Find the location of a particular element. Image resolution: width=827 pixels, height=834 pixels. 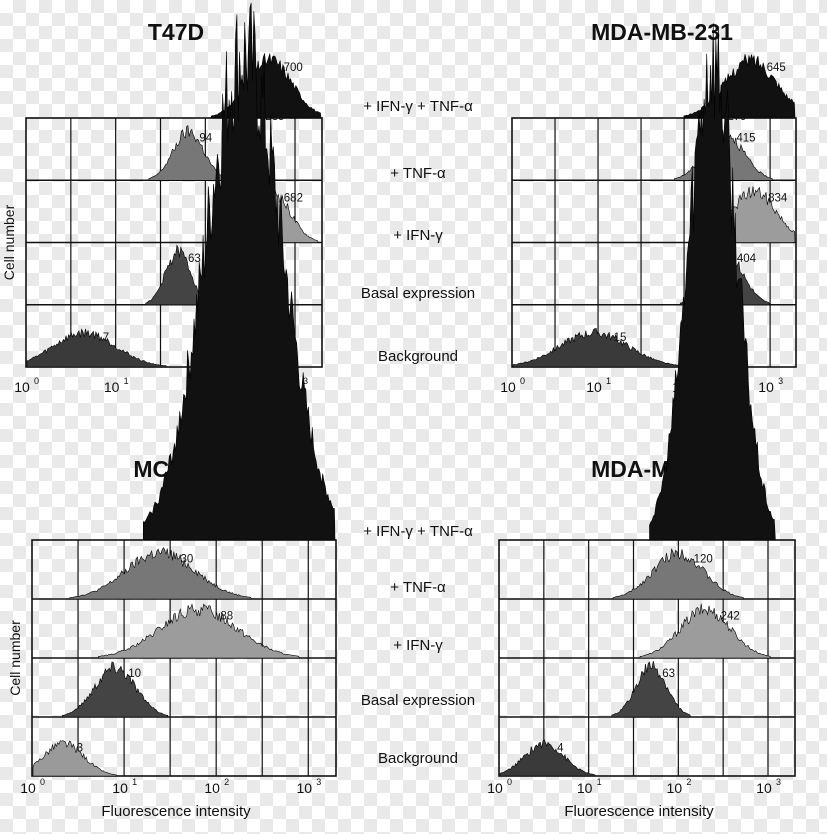

peak-label: 10 is located at coordinates (134, 674).